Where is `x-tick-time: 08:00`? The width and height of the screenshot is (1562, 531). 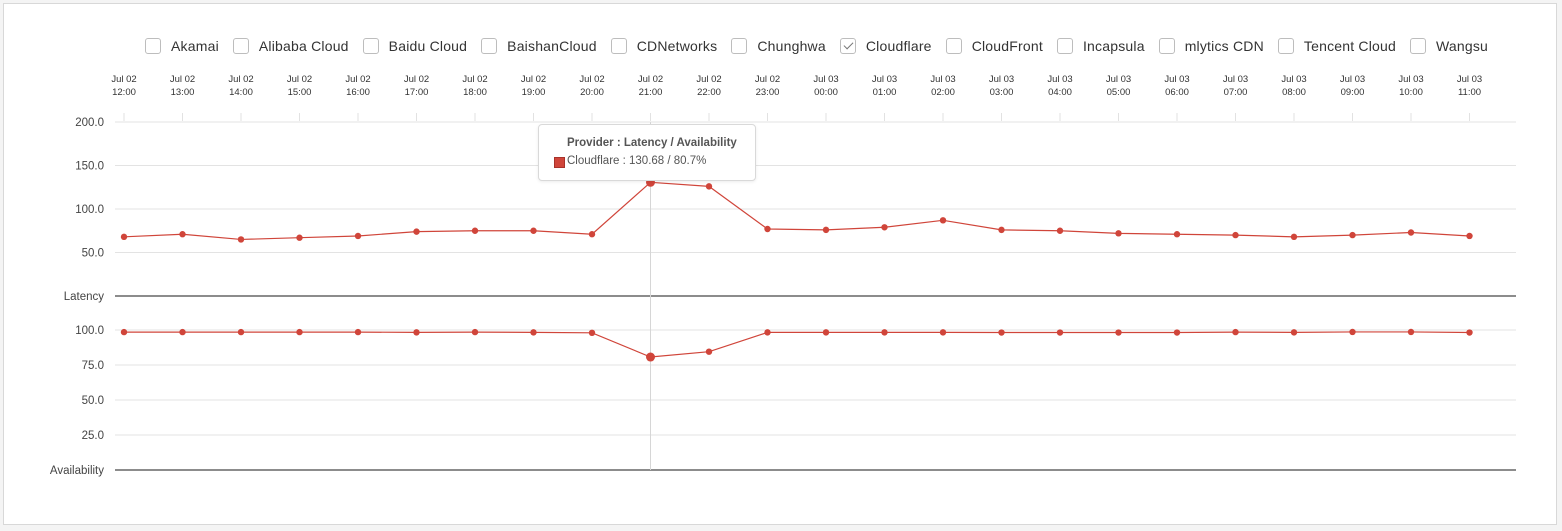 x-tick-time: 08:00 is located at coordinates (1294, 92).